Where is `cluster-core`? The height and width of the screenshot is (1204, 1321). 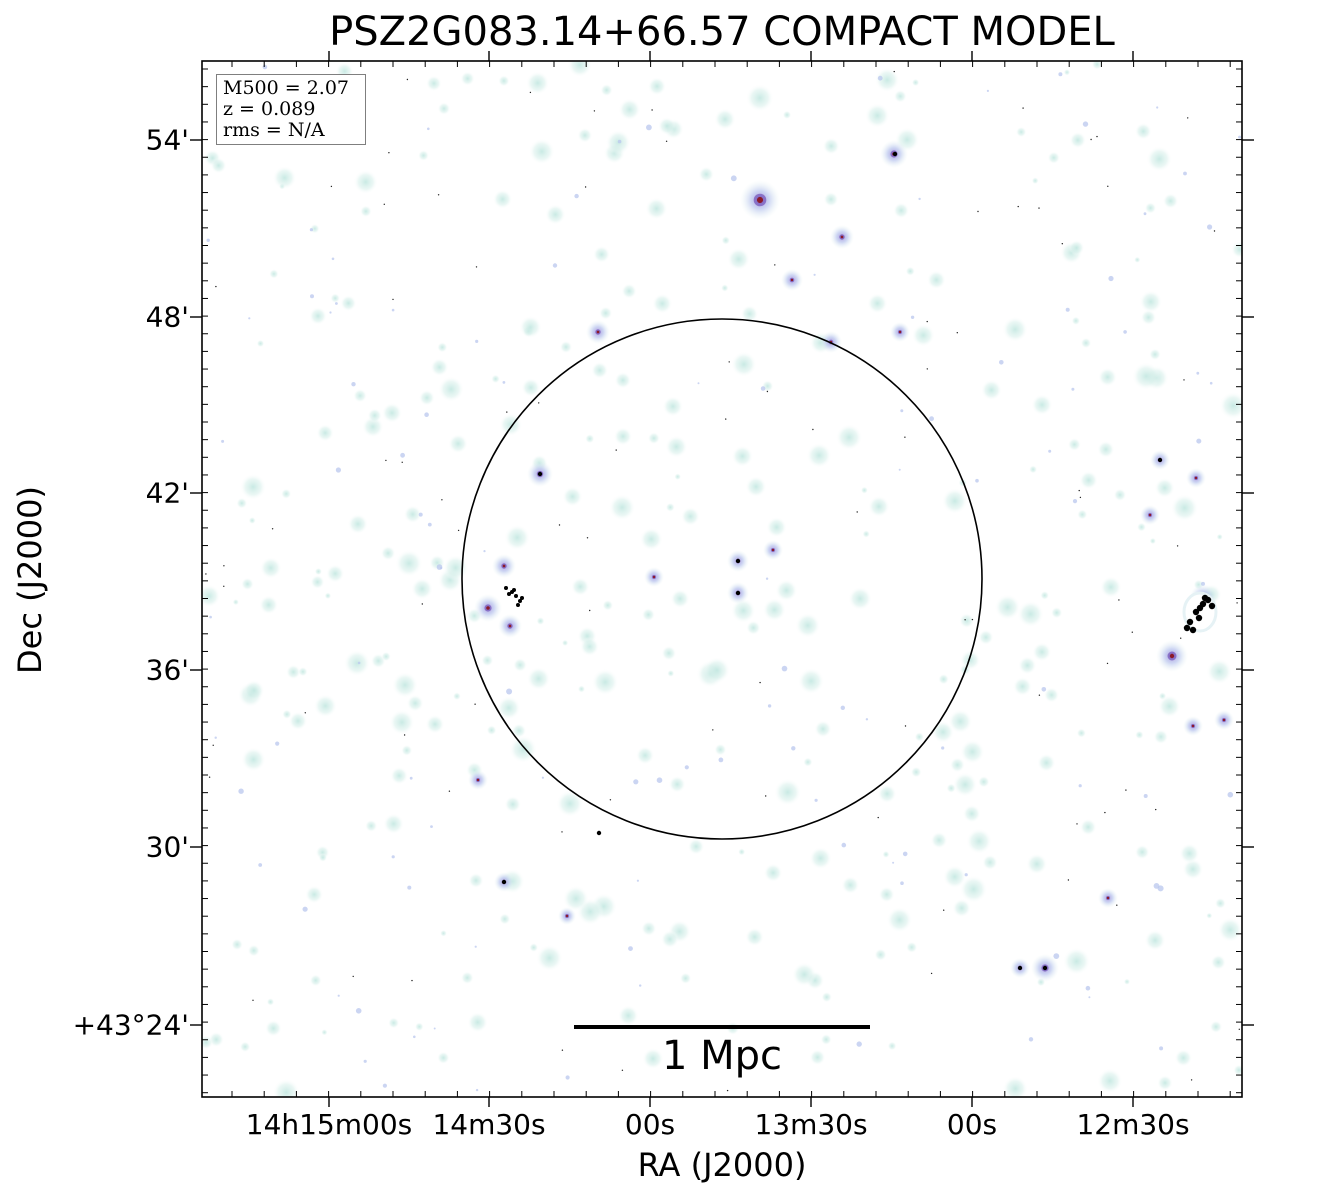 cluster-core is located at coordinates (509, 594).